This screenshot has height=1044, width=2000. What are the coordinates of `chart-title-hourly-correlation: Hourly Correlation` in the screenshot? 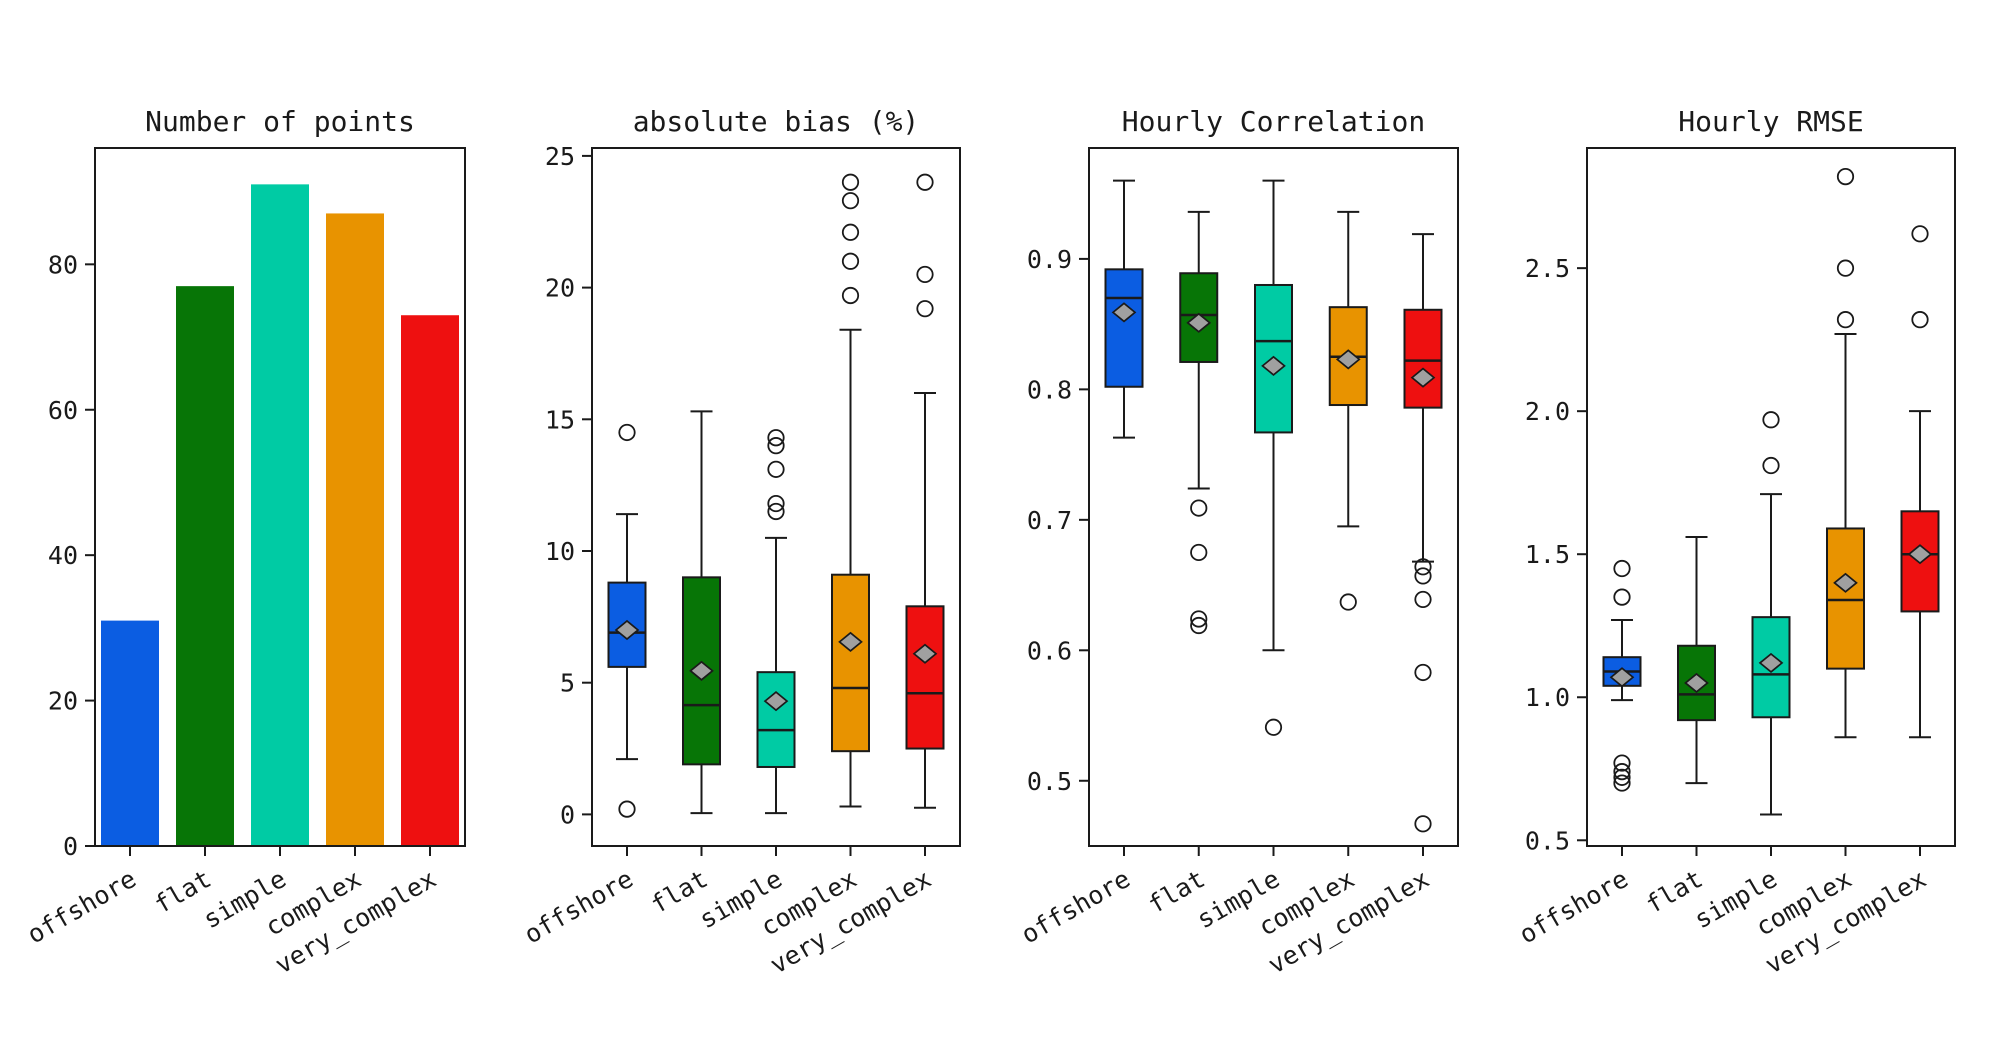 It's located at (1273, 121).